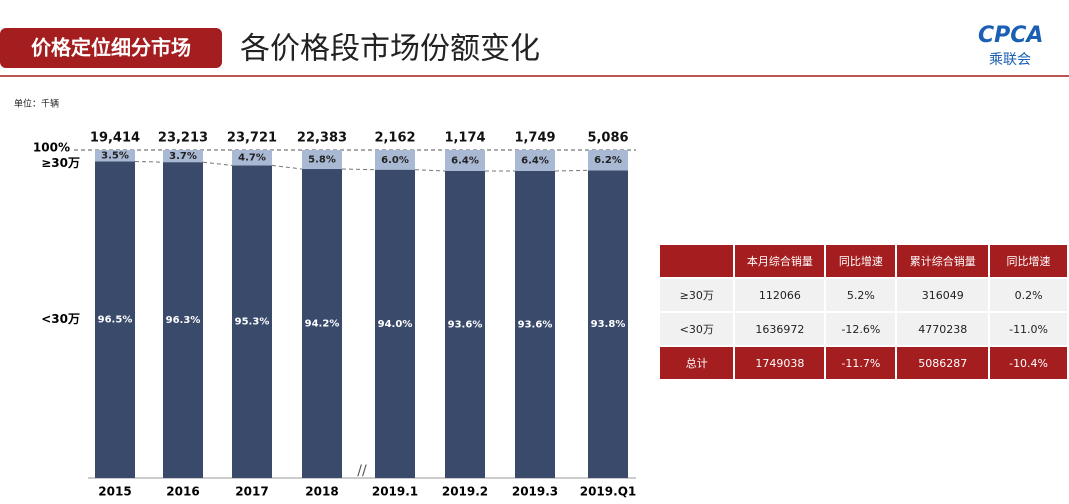 This screenshot has height=504, width=1069. What do you see at coordinates (696, 363) in the screenshot?
I see `table-cell: 总计` at bounding box center [696, 363].